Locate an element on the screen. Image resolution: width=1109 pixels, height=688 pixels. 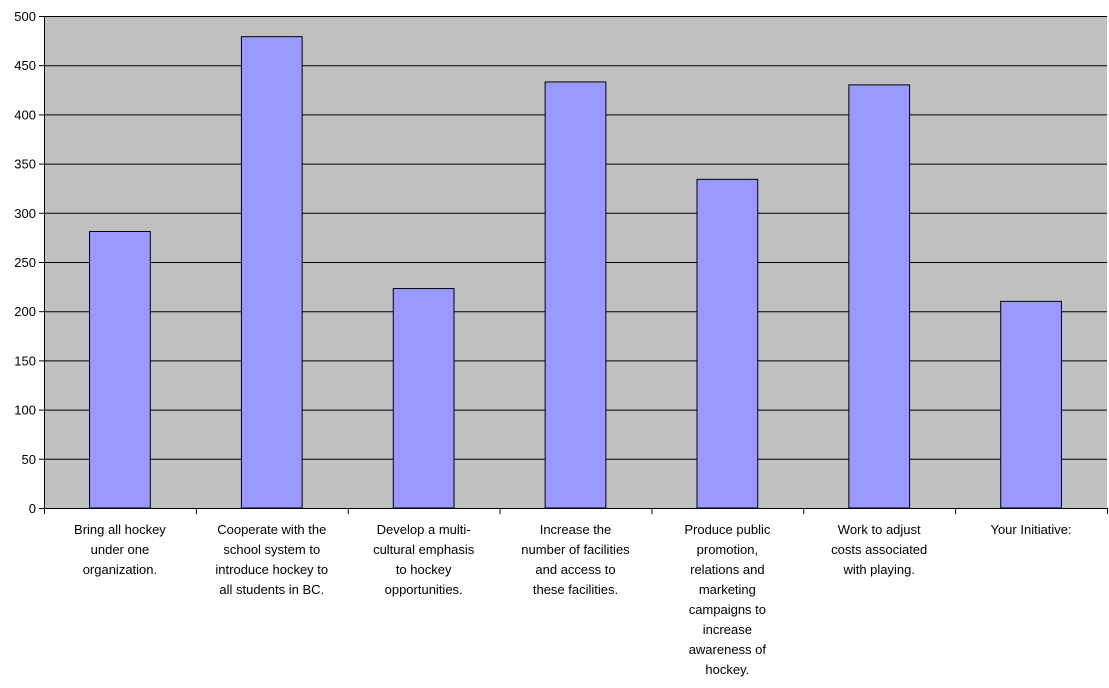
category-label-line: relations and is located at coordinates (727, 569).